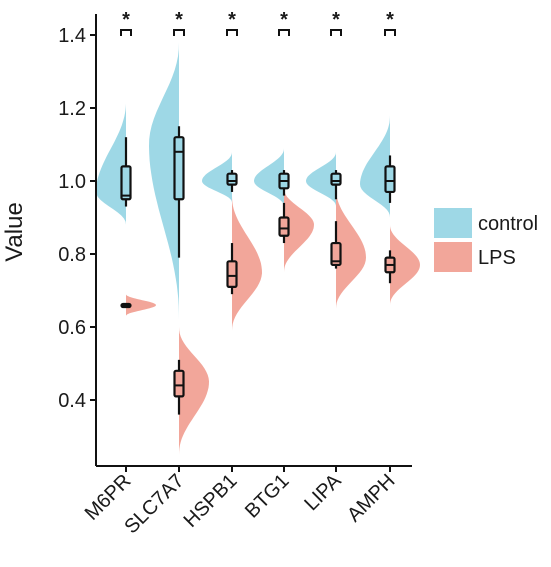 Image resolution: width=551 pixels, height=567 pixels. What do you see at coordinates (284, 32) in the screenshot?
I see `significance-bracket-btg1` at bounding box center [284, 32].